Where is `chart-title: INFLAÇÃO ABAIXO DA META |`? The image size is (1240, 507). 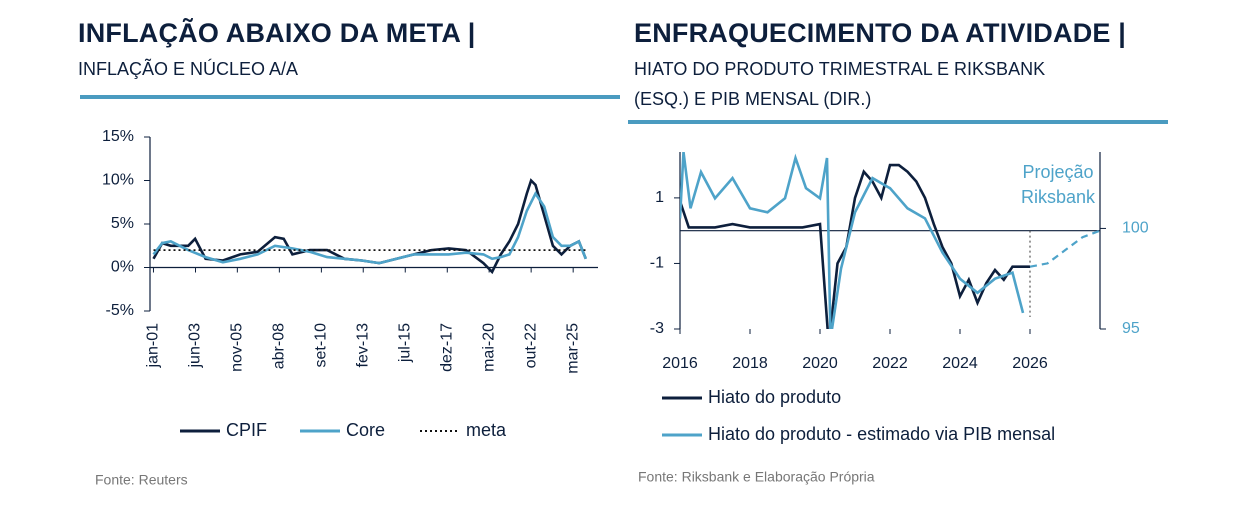
chart-title: INFLAÇÃO ABAIXO DA META | is located at coordinates (277, 32).